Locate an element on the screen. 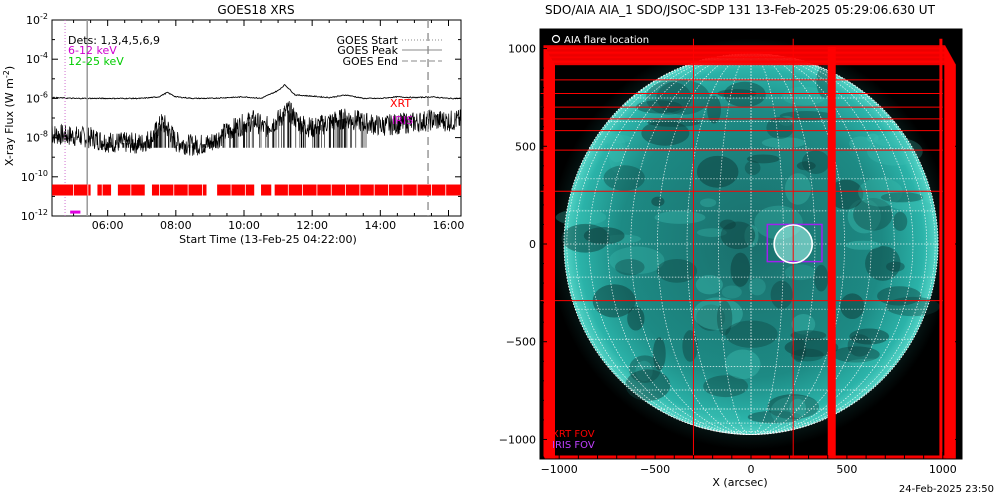  goes-y-tick-label: 10⁻² is located at coordinates (37, 19).